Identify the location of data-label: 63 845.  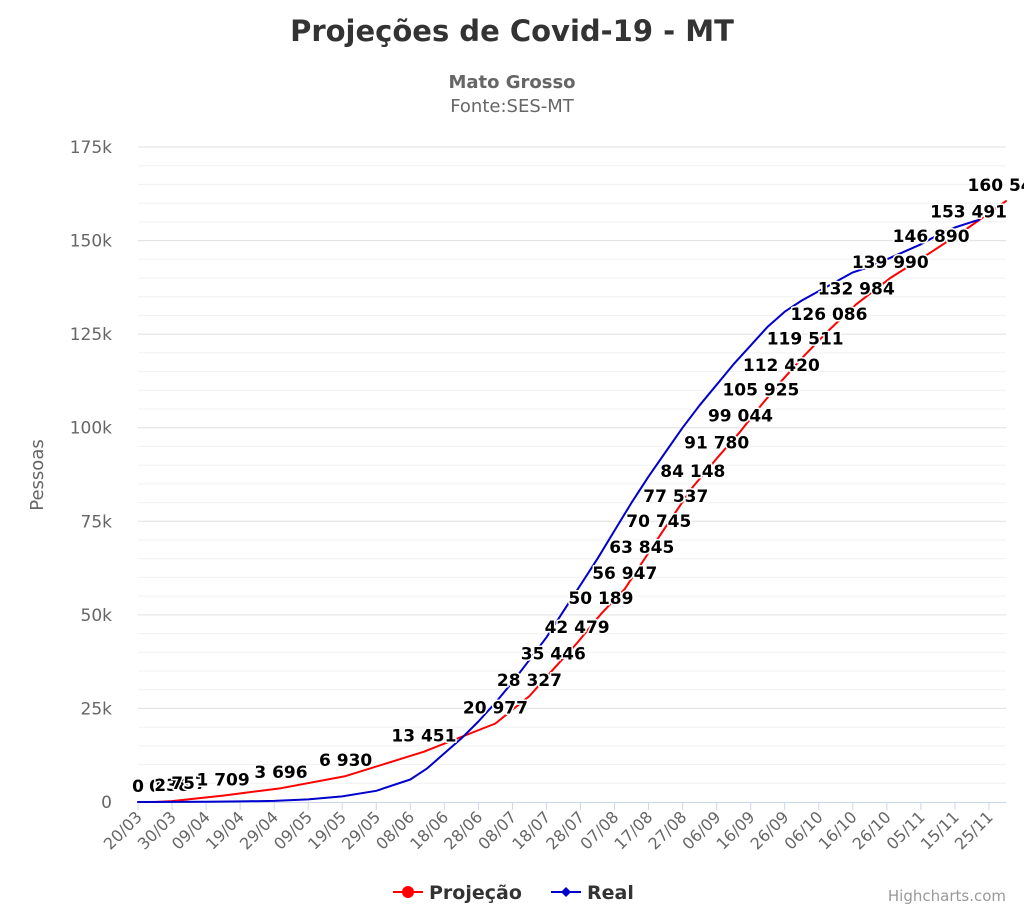
(641, 548).